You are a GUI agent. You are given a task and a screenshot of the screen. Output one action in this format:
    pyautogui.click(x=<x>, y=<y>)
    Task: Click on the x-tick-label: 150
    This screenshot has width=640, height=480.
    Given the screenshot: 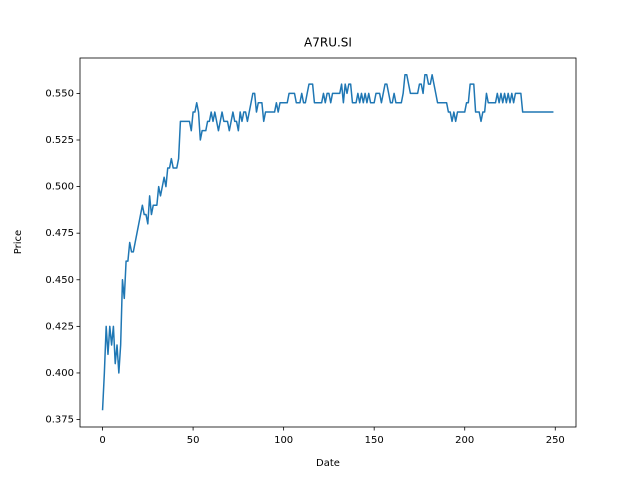 What is the action you would take?
    pyautogui.click(x=374, y=440)
    